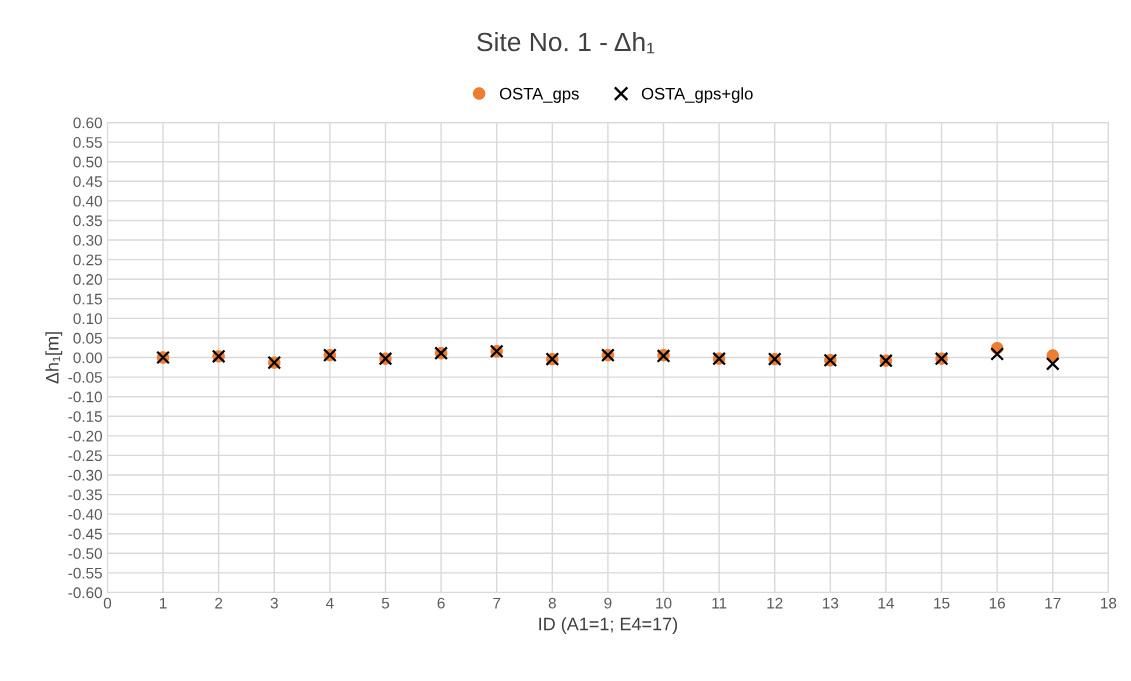  Describe the element at coordinates (85, 514) in the screenshot. I see `y-tick-label: -0.40` at that location.